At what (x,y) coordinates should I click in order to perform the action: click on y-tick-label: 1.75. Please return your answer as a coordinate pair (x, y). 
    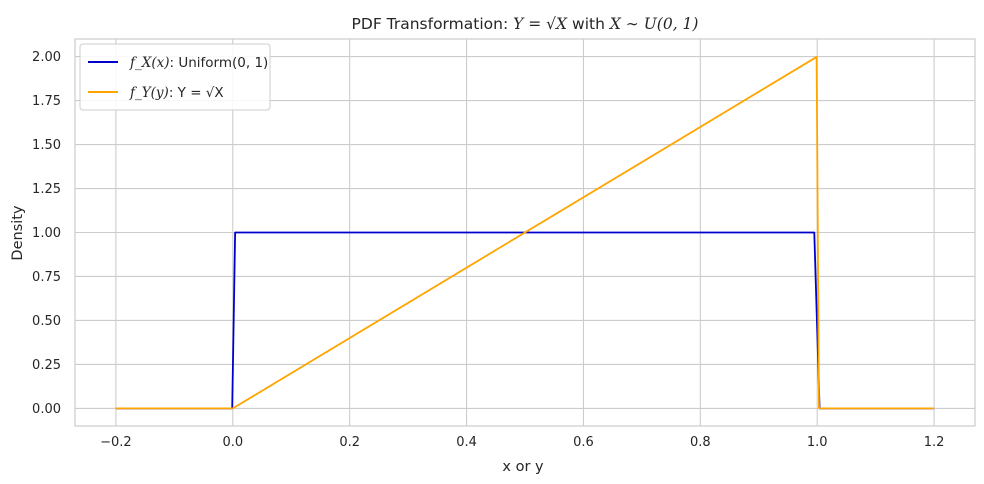
    Looking at the image, I should click on (46, 101).